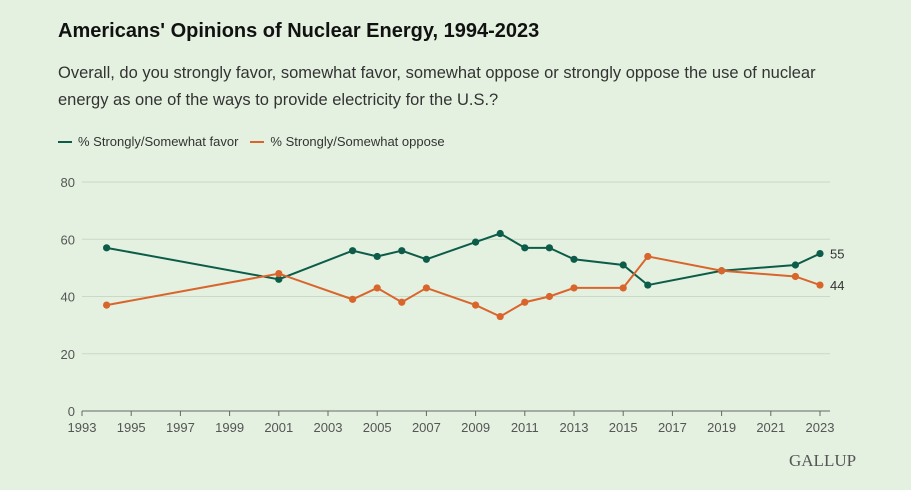  I want to click on series-line-favor, so click(463, 259).